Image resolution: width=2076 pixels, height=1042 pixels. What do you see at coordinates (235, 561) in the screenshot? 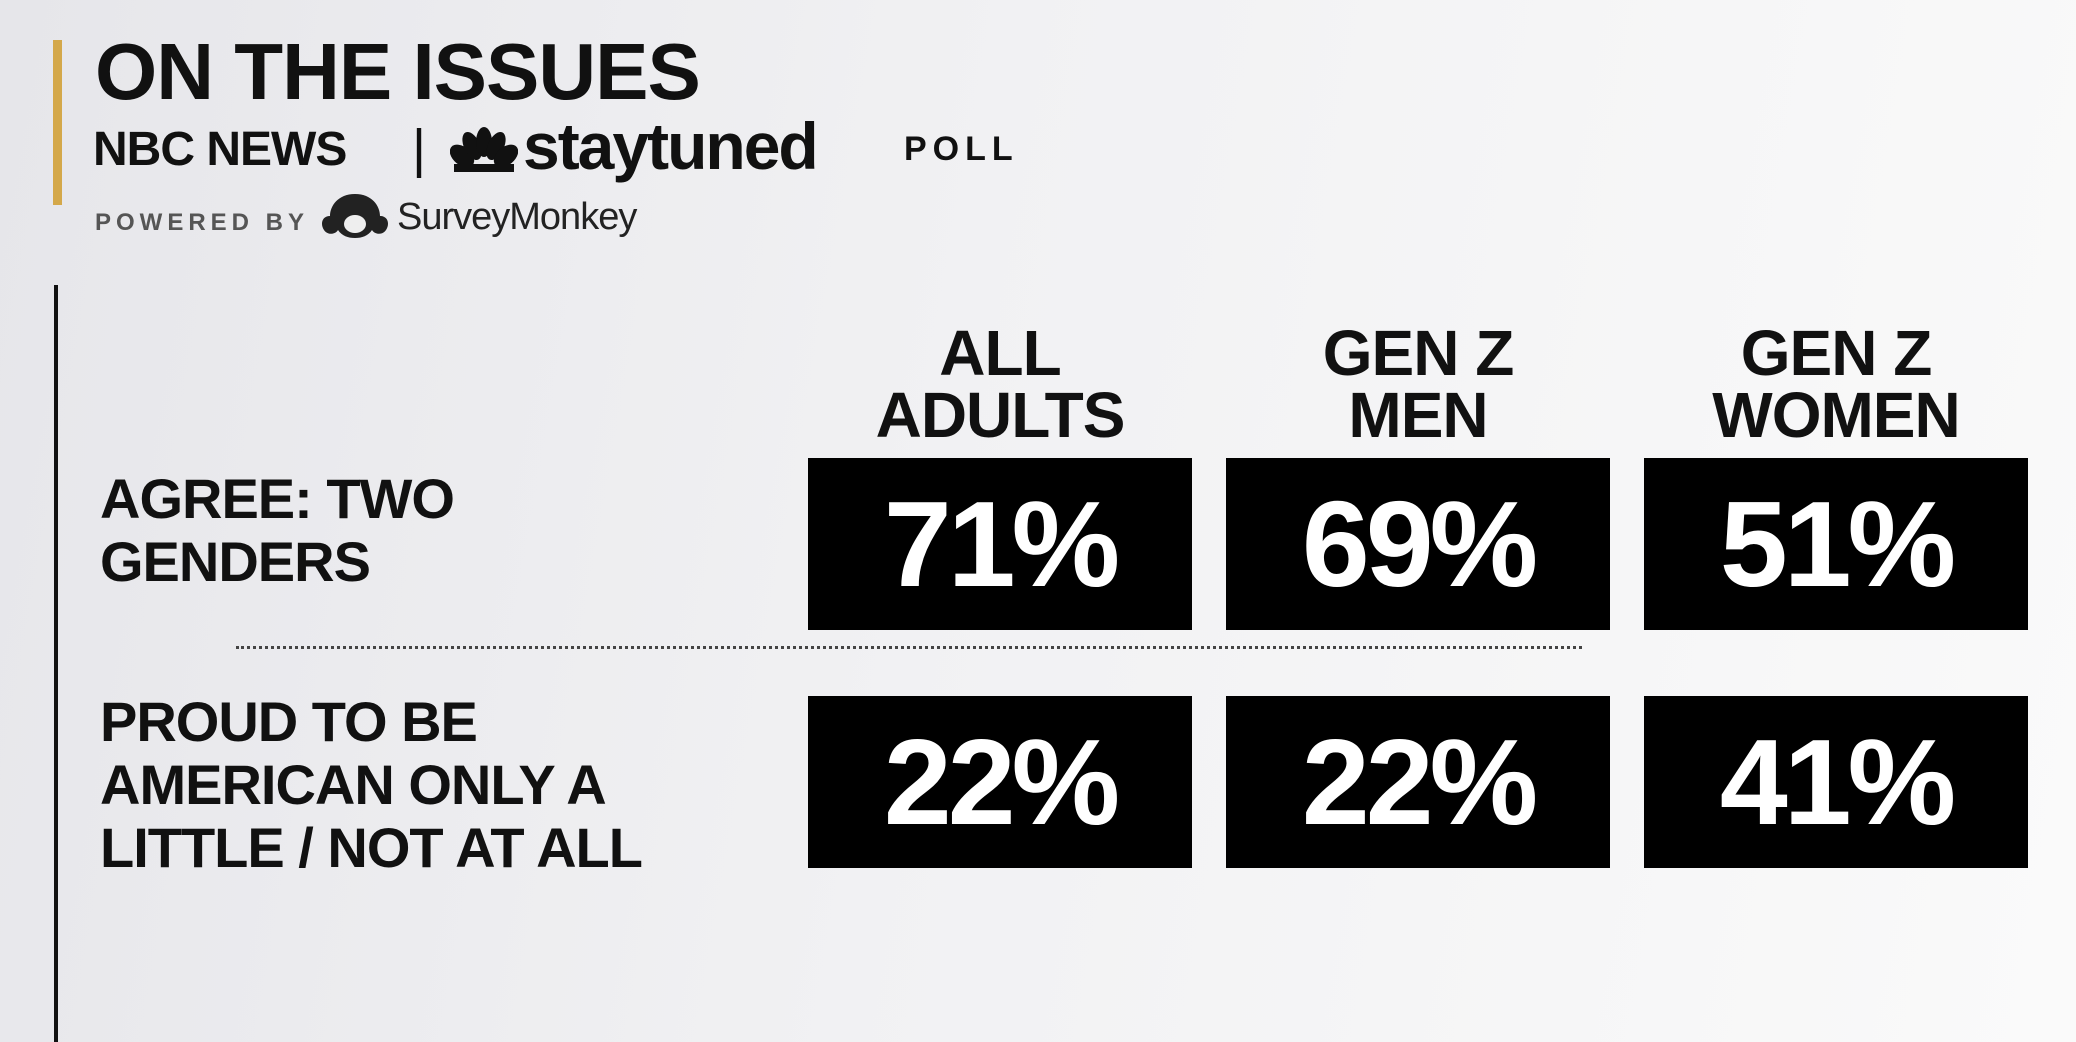
I see `label-line: GENDERS` at bounding box center [235, 561].